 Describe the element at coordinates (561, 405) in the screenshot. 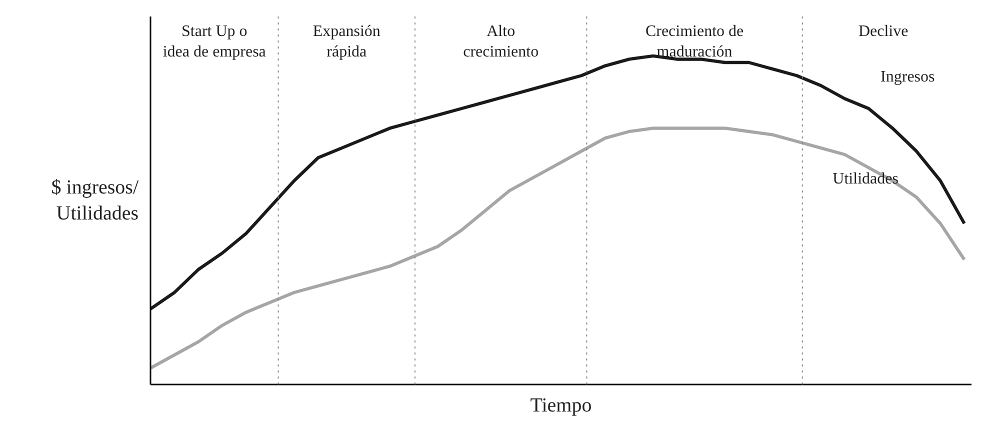

I see `x-axis-title: Tiempo` at that location.